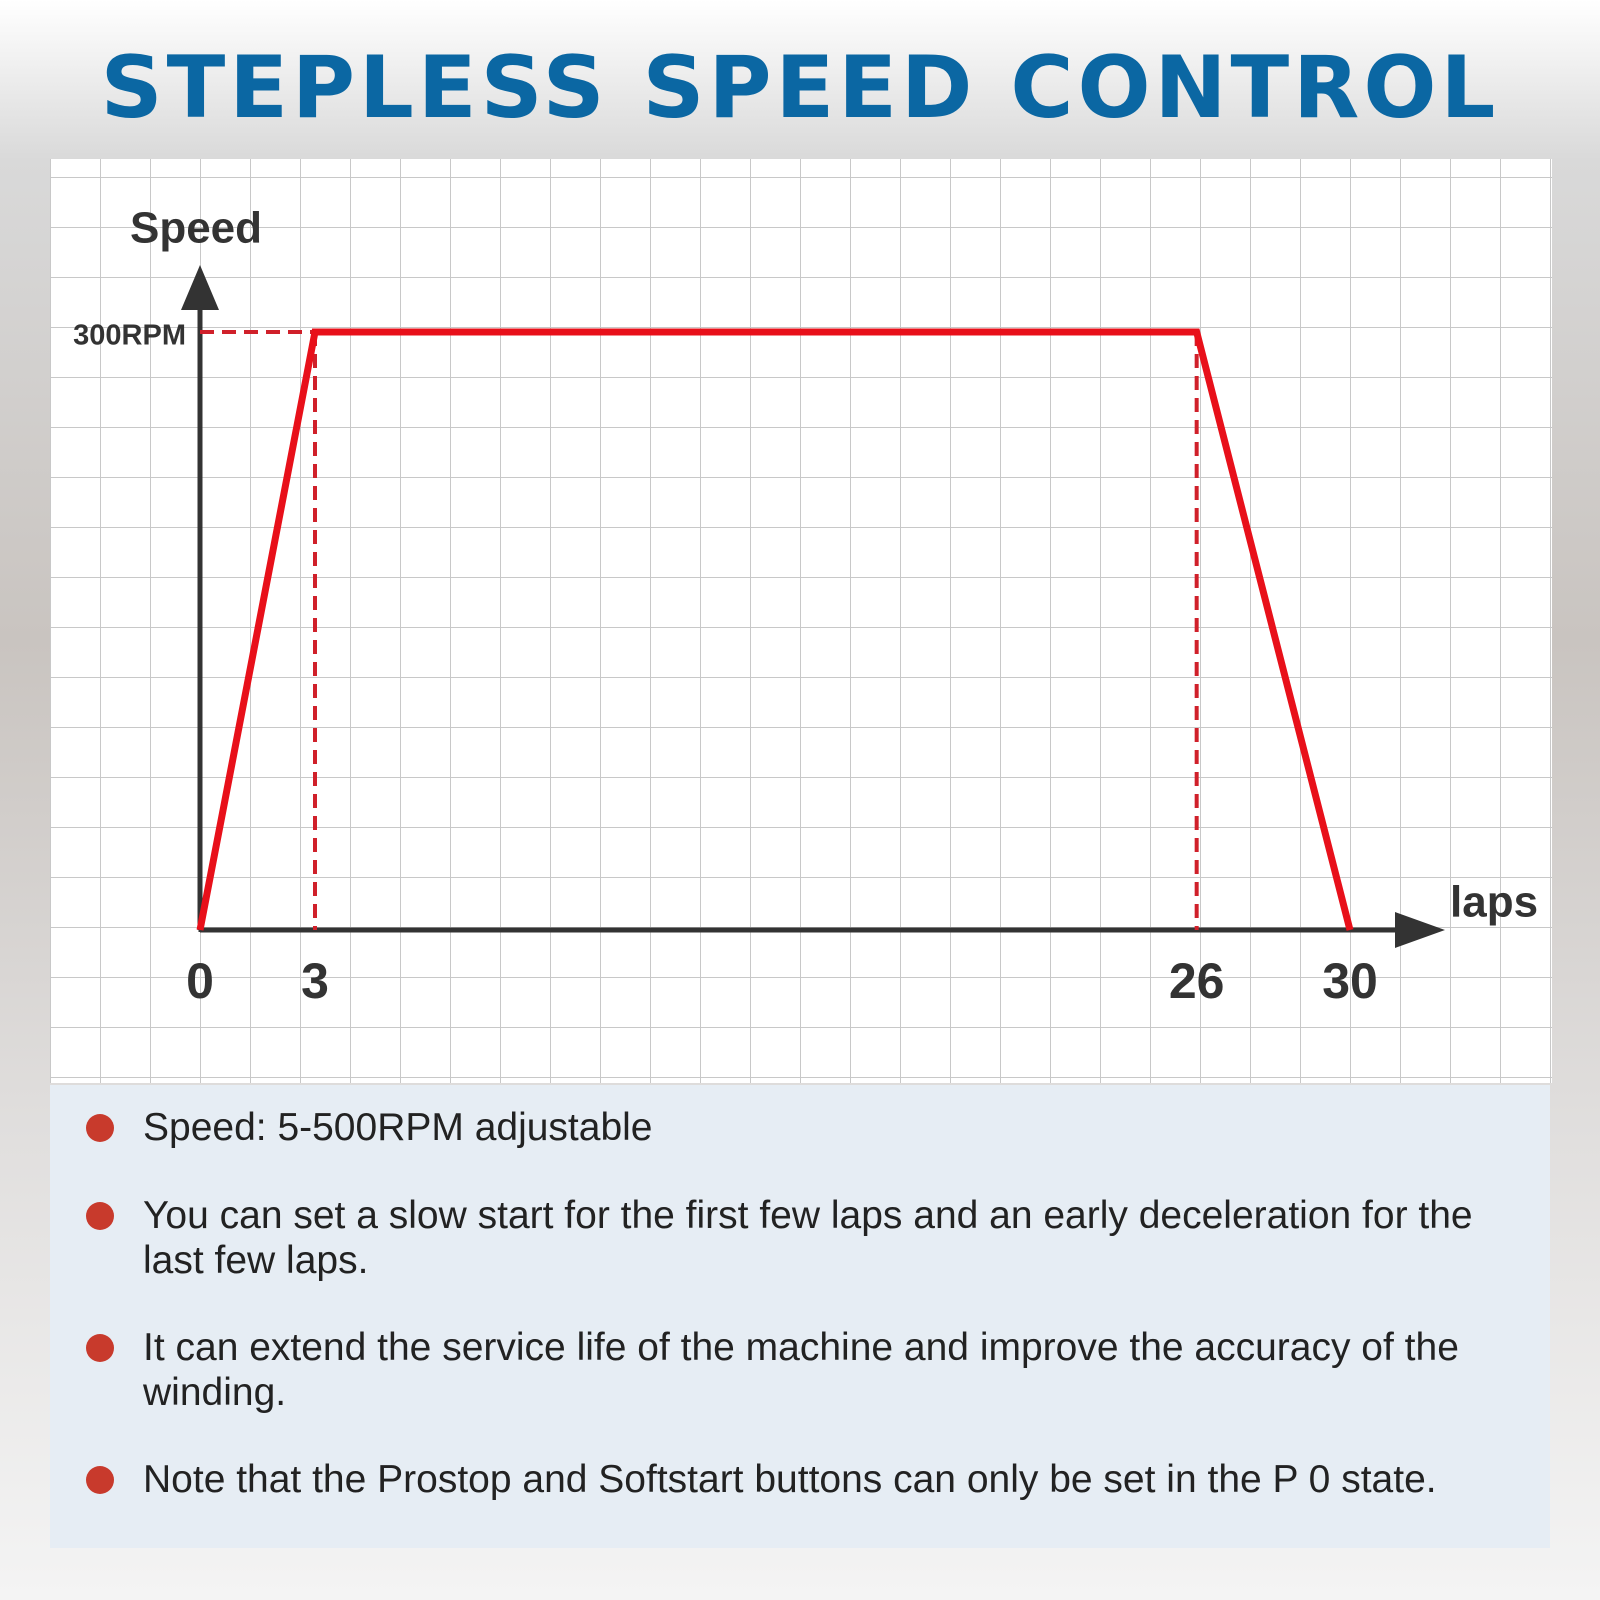  I want to click on x-axis-label: laps, so click(1494, 902).